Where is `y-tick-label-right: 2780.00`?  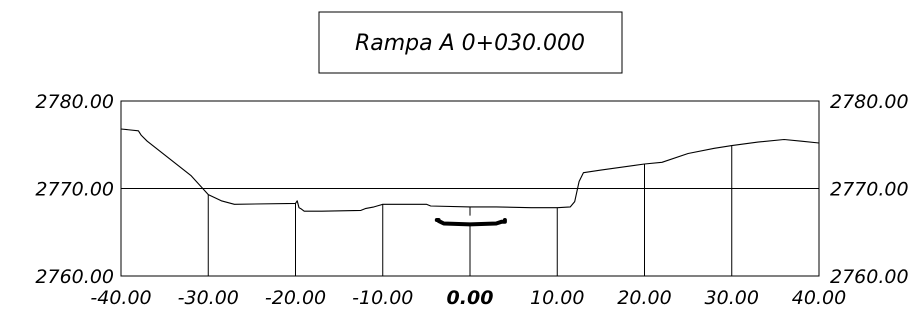
y-tick-label-right: 2780.00 is located at coordinates (869, 102).